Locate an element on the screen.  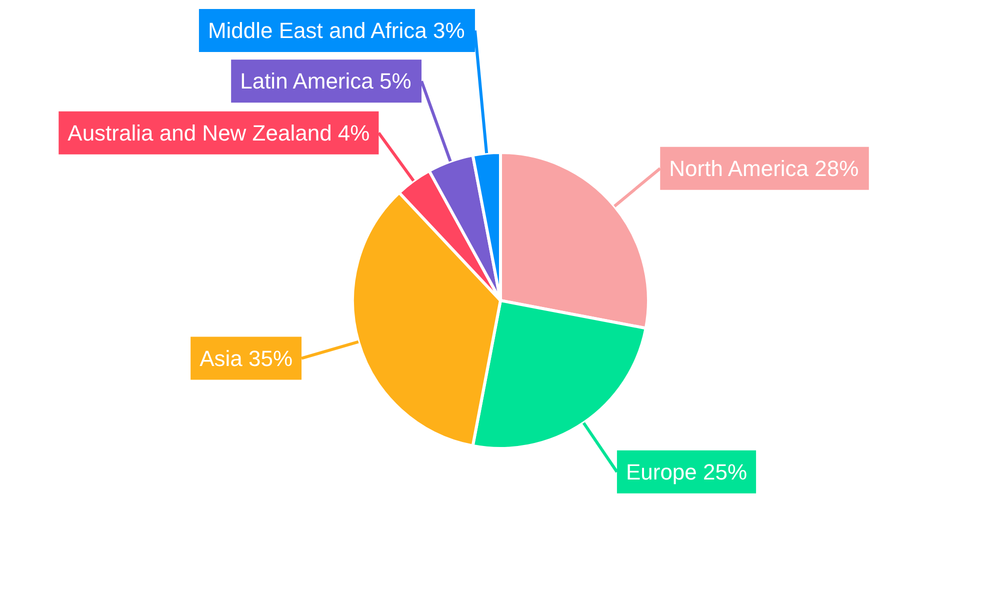
slice-label: Europe 25% is located at coordinates (687, 471).